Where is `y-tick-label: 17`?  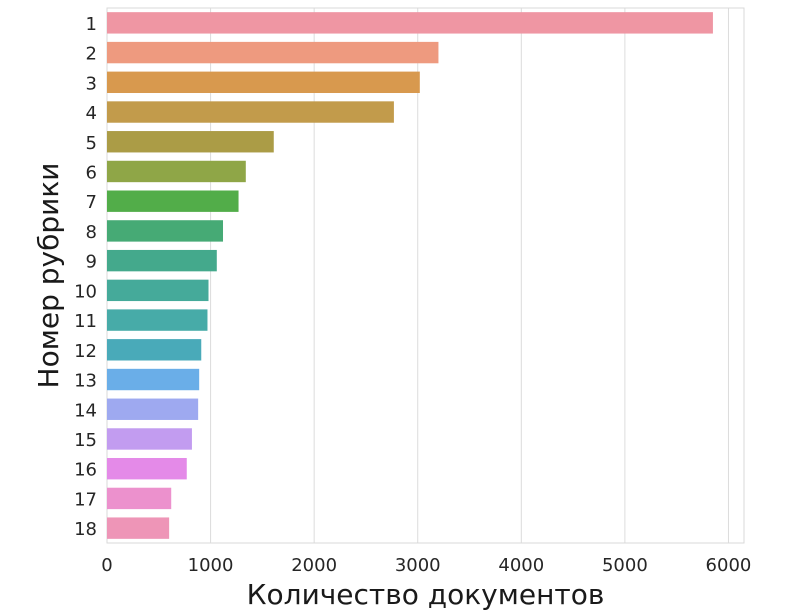
y-tick-label: 17 is located at coordinates (85, 499).